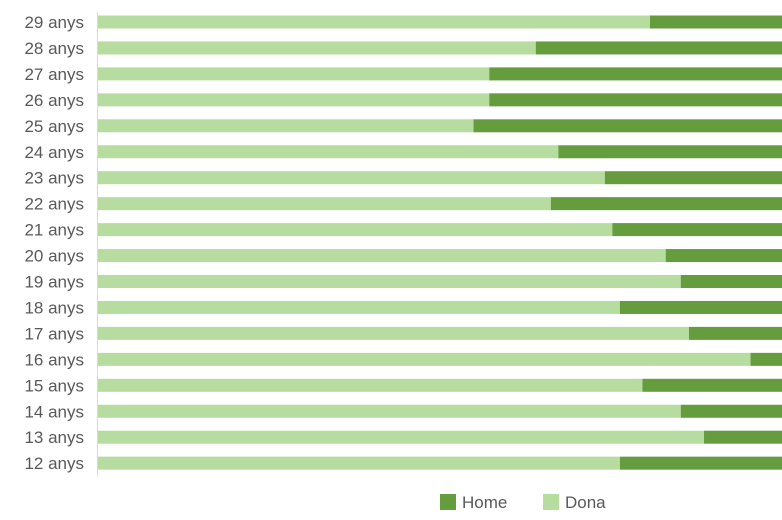  What do you see at coordinates (54, 411) in the screenshot?
I see `category-label-14-anys: 14 anys` at bounding box center [54, 411].